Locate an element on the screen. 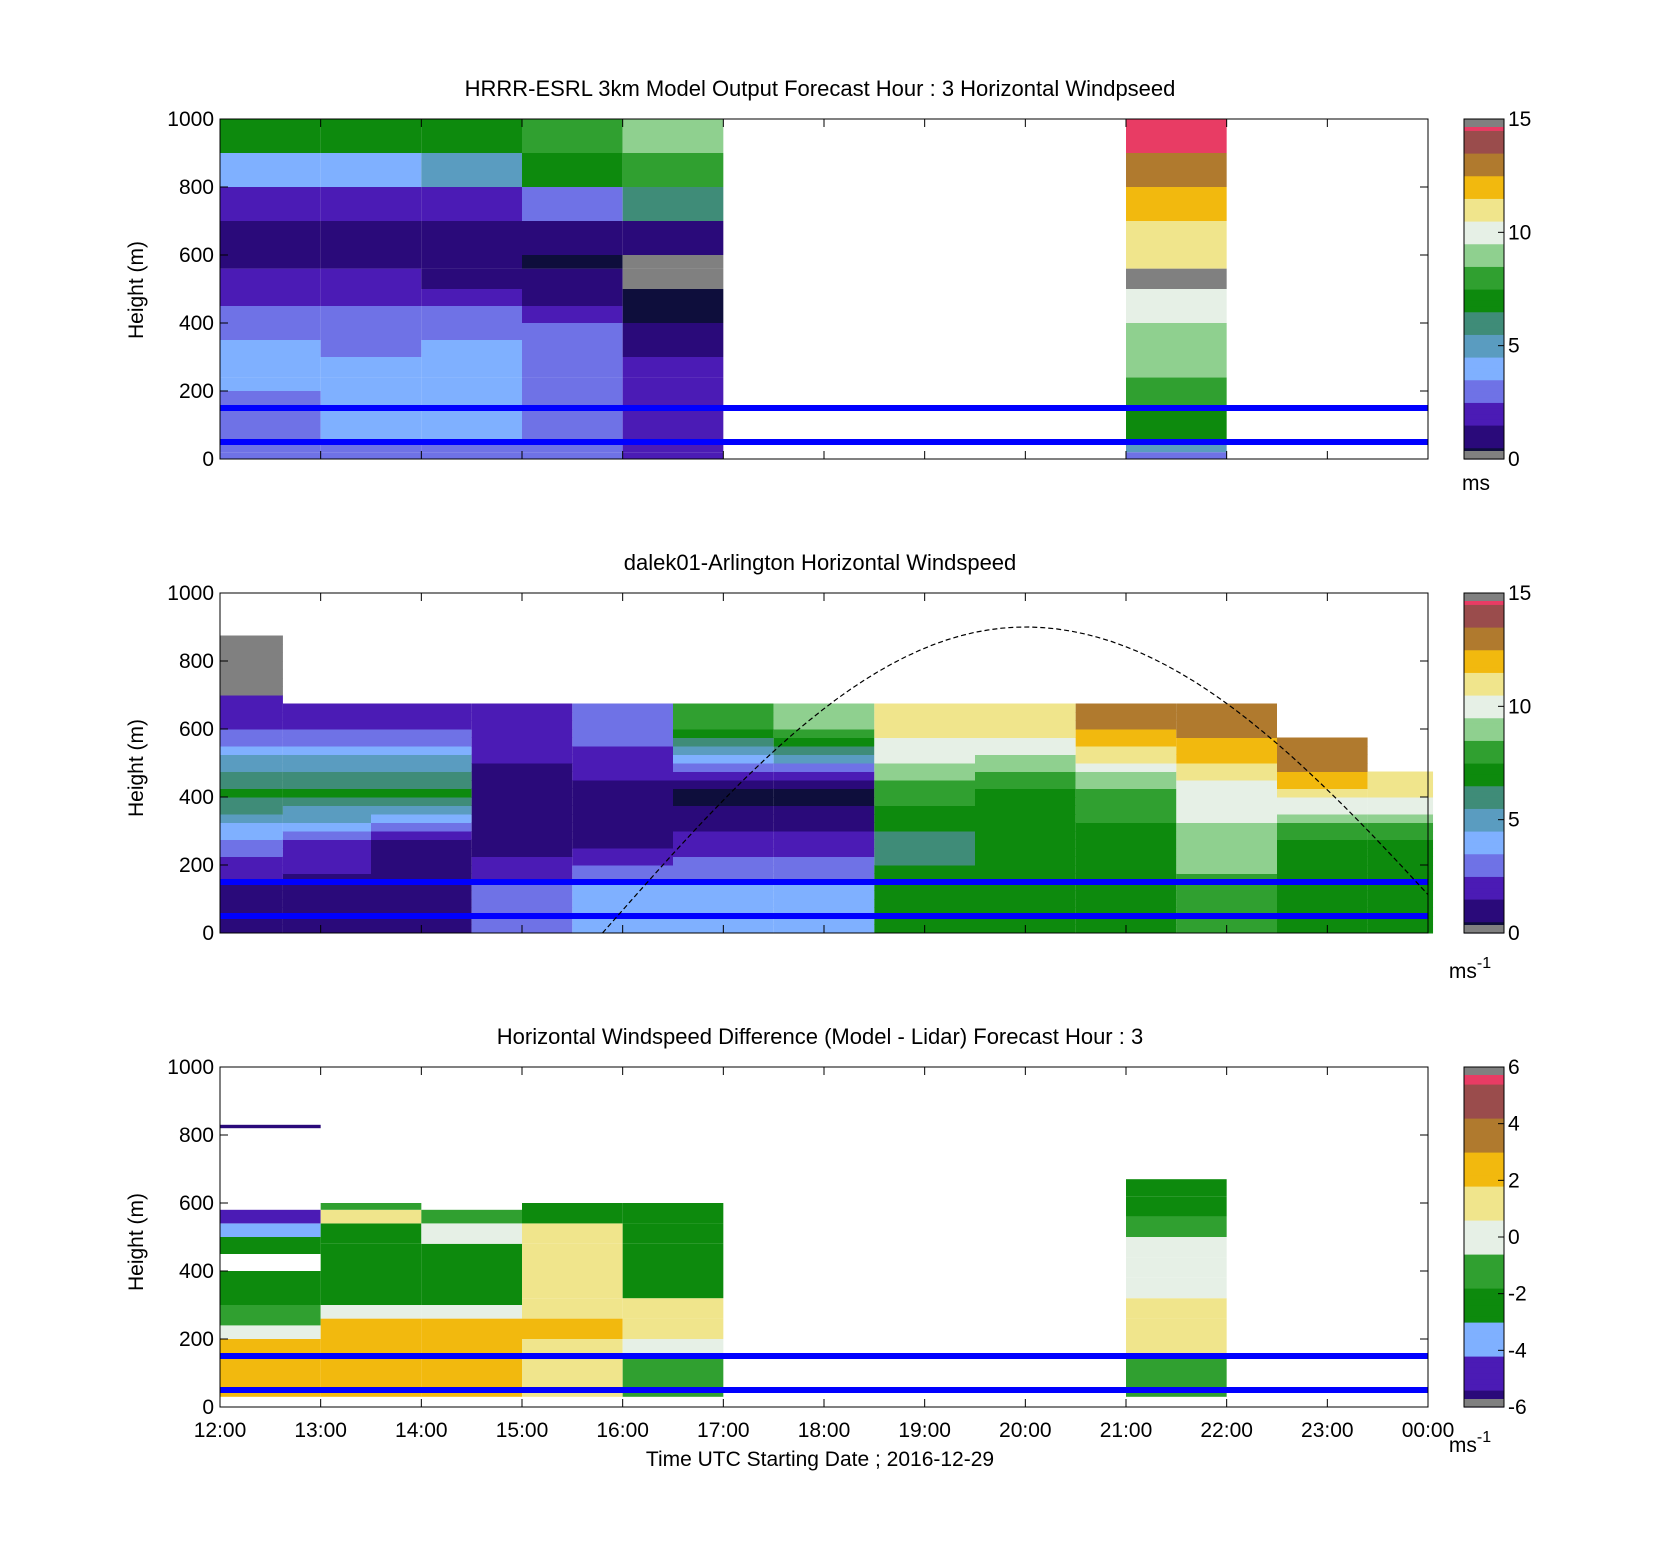 The image size is (1680, 1561). colorbar-tick-label: 4 is located at coordinates (1514, 1124).